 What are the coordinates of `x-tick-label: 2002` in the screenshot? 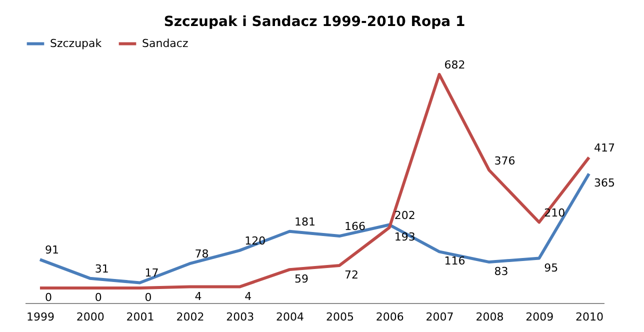 It's located at (190, 317).